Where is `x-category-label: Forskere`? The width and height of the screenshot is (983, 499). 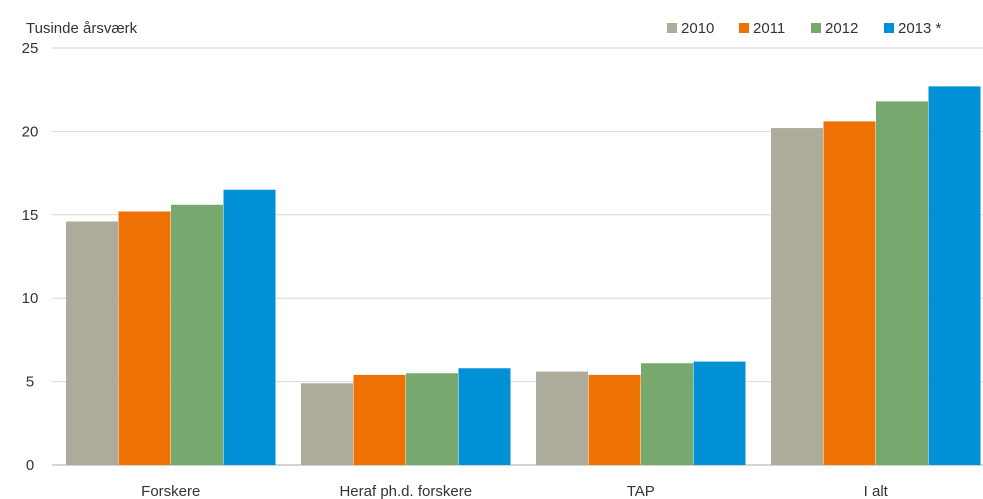 x-category-label: Forskere is located at coordinates (170, 491).